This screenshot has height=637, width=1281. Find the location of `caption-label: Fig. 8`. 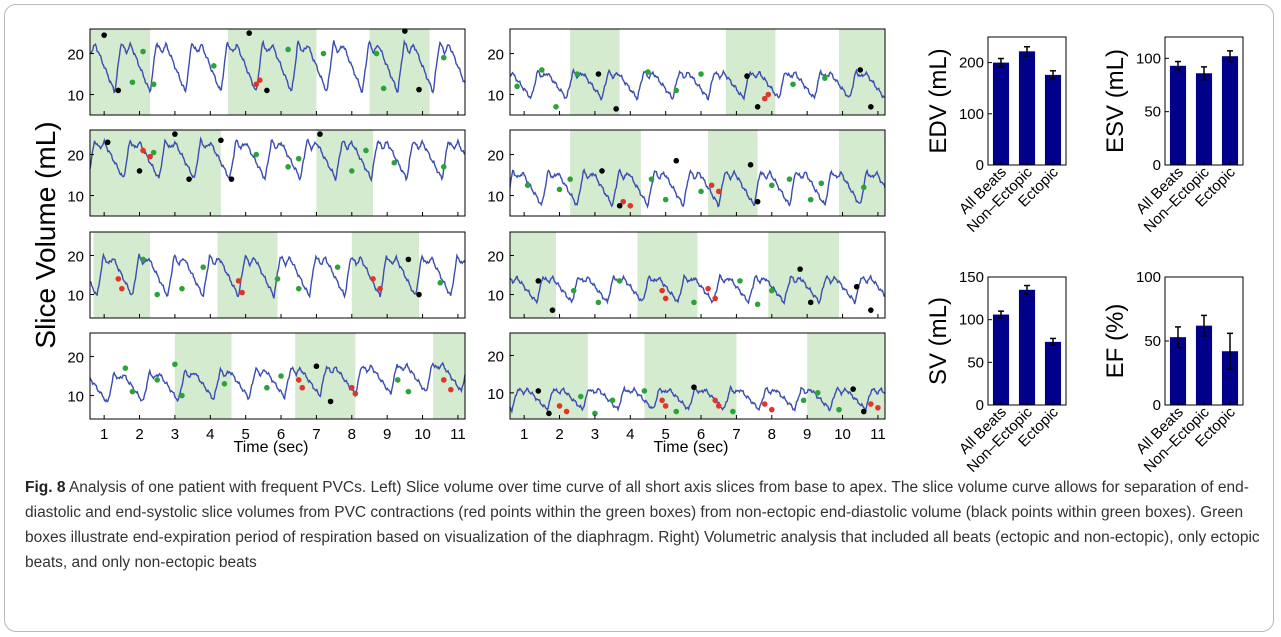

caption-label: Fig. 8 is located at coordinates (45, 487).